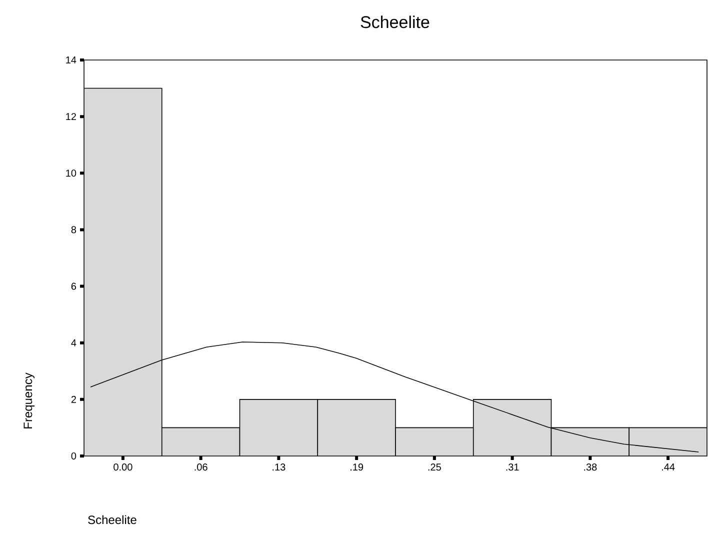  I want to click on x-axis-title: Scheelite, so click(112, 519).